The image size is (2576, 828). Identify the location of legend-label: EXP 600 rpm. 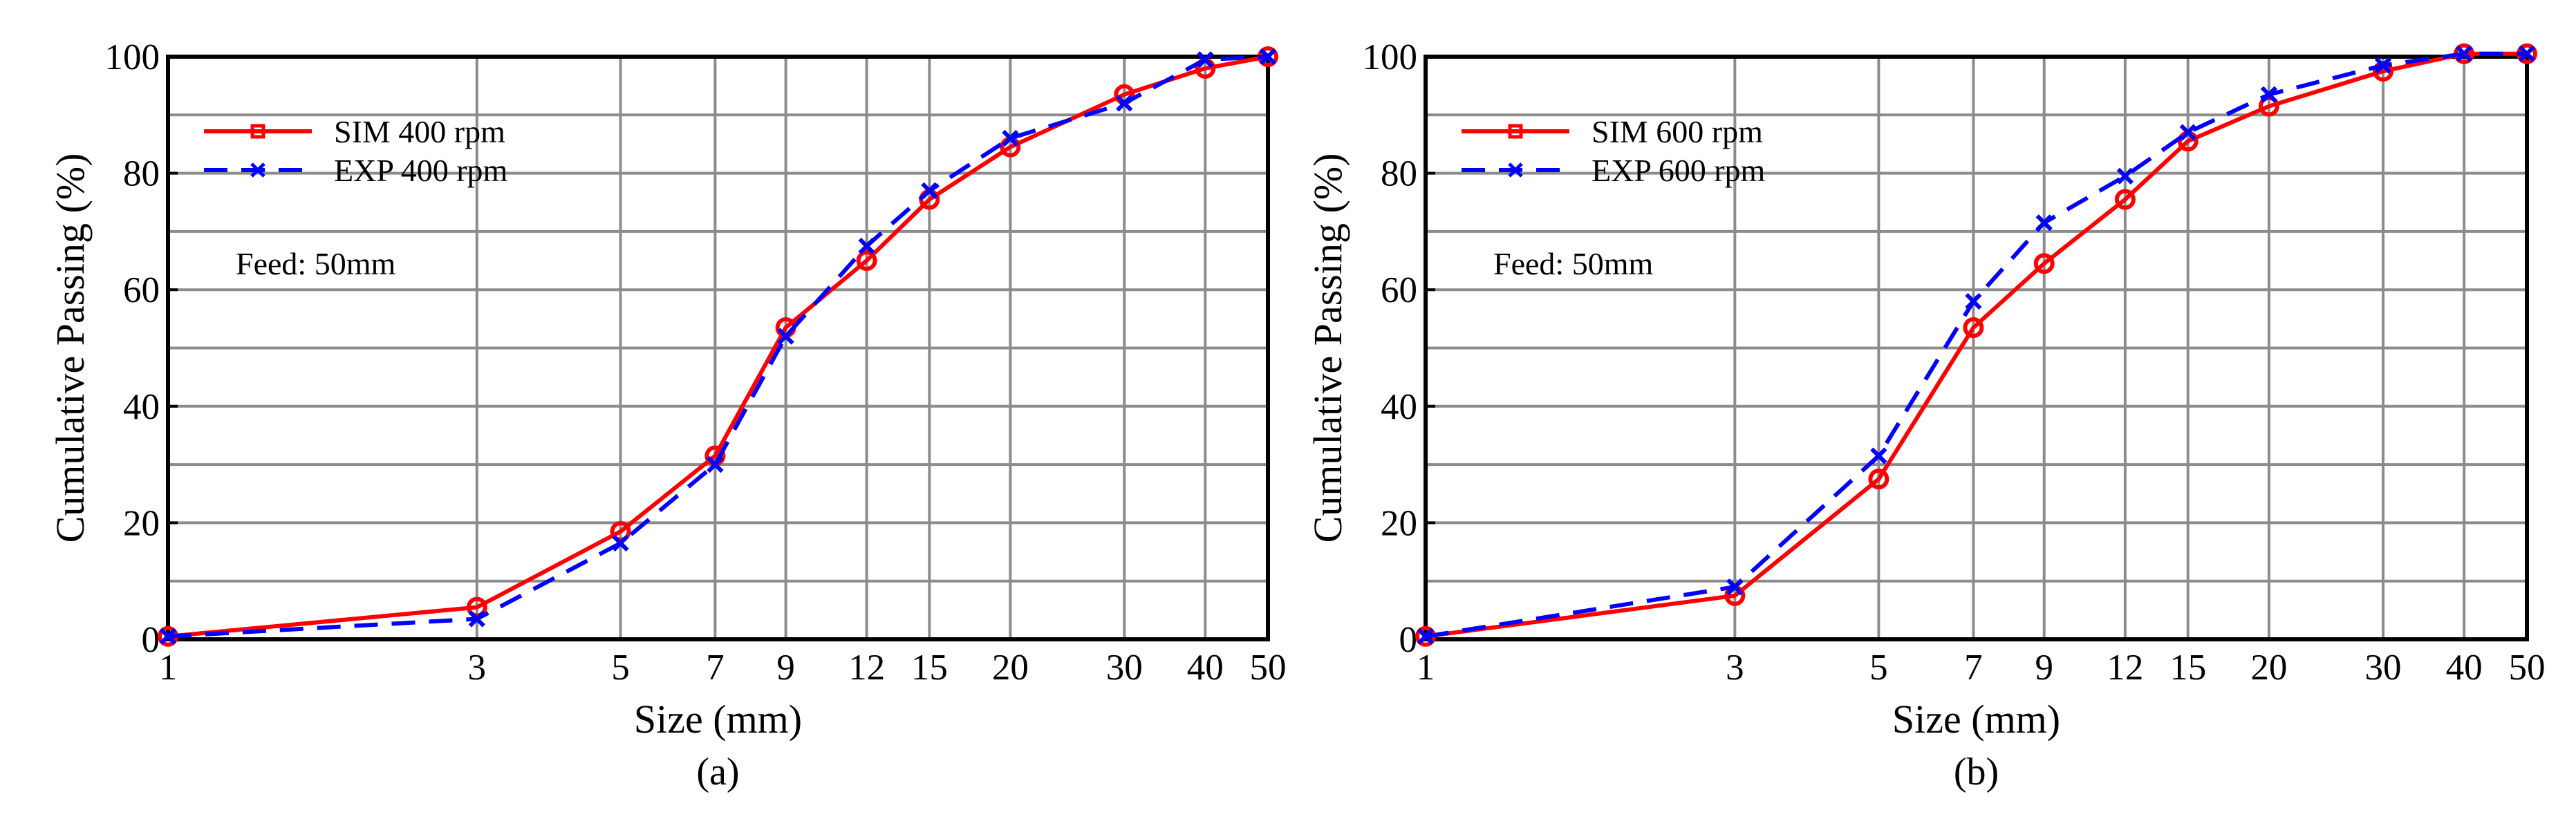
(1679, 170).